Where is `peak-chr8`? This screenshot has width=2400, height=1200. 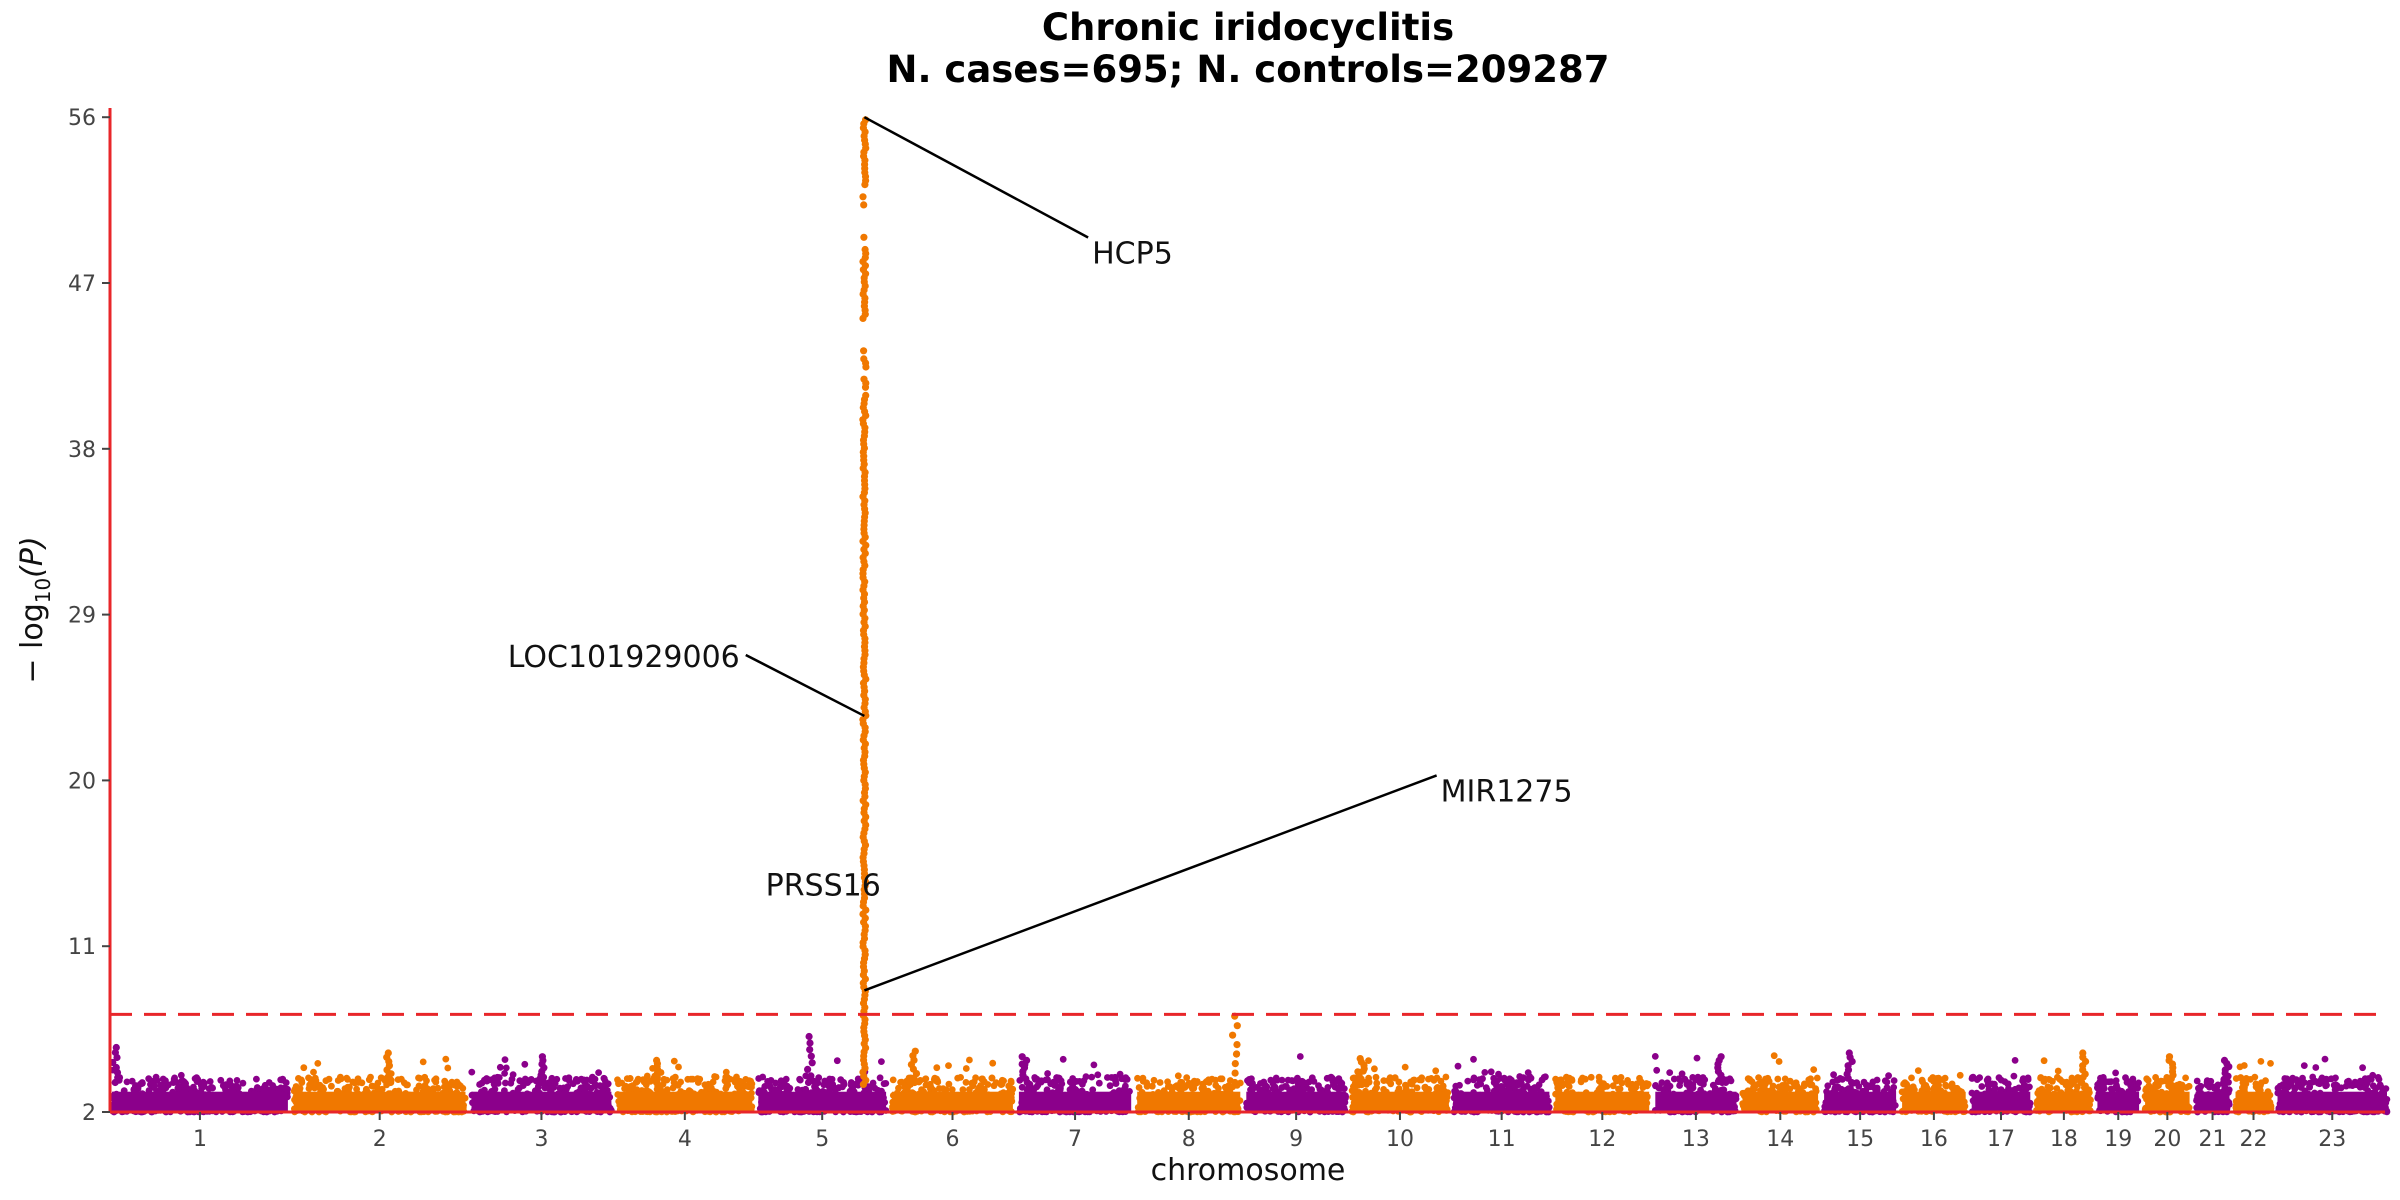
peak-chr8 is located at coordinates (1235, 1049).